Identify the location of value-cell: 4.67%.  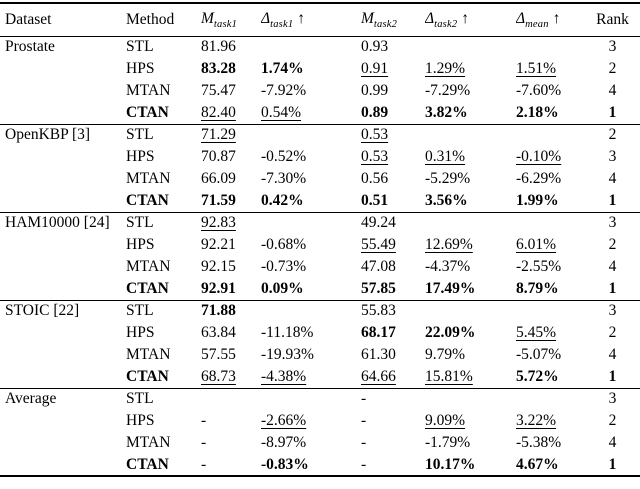
(537, 464).